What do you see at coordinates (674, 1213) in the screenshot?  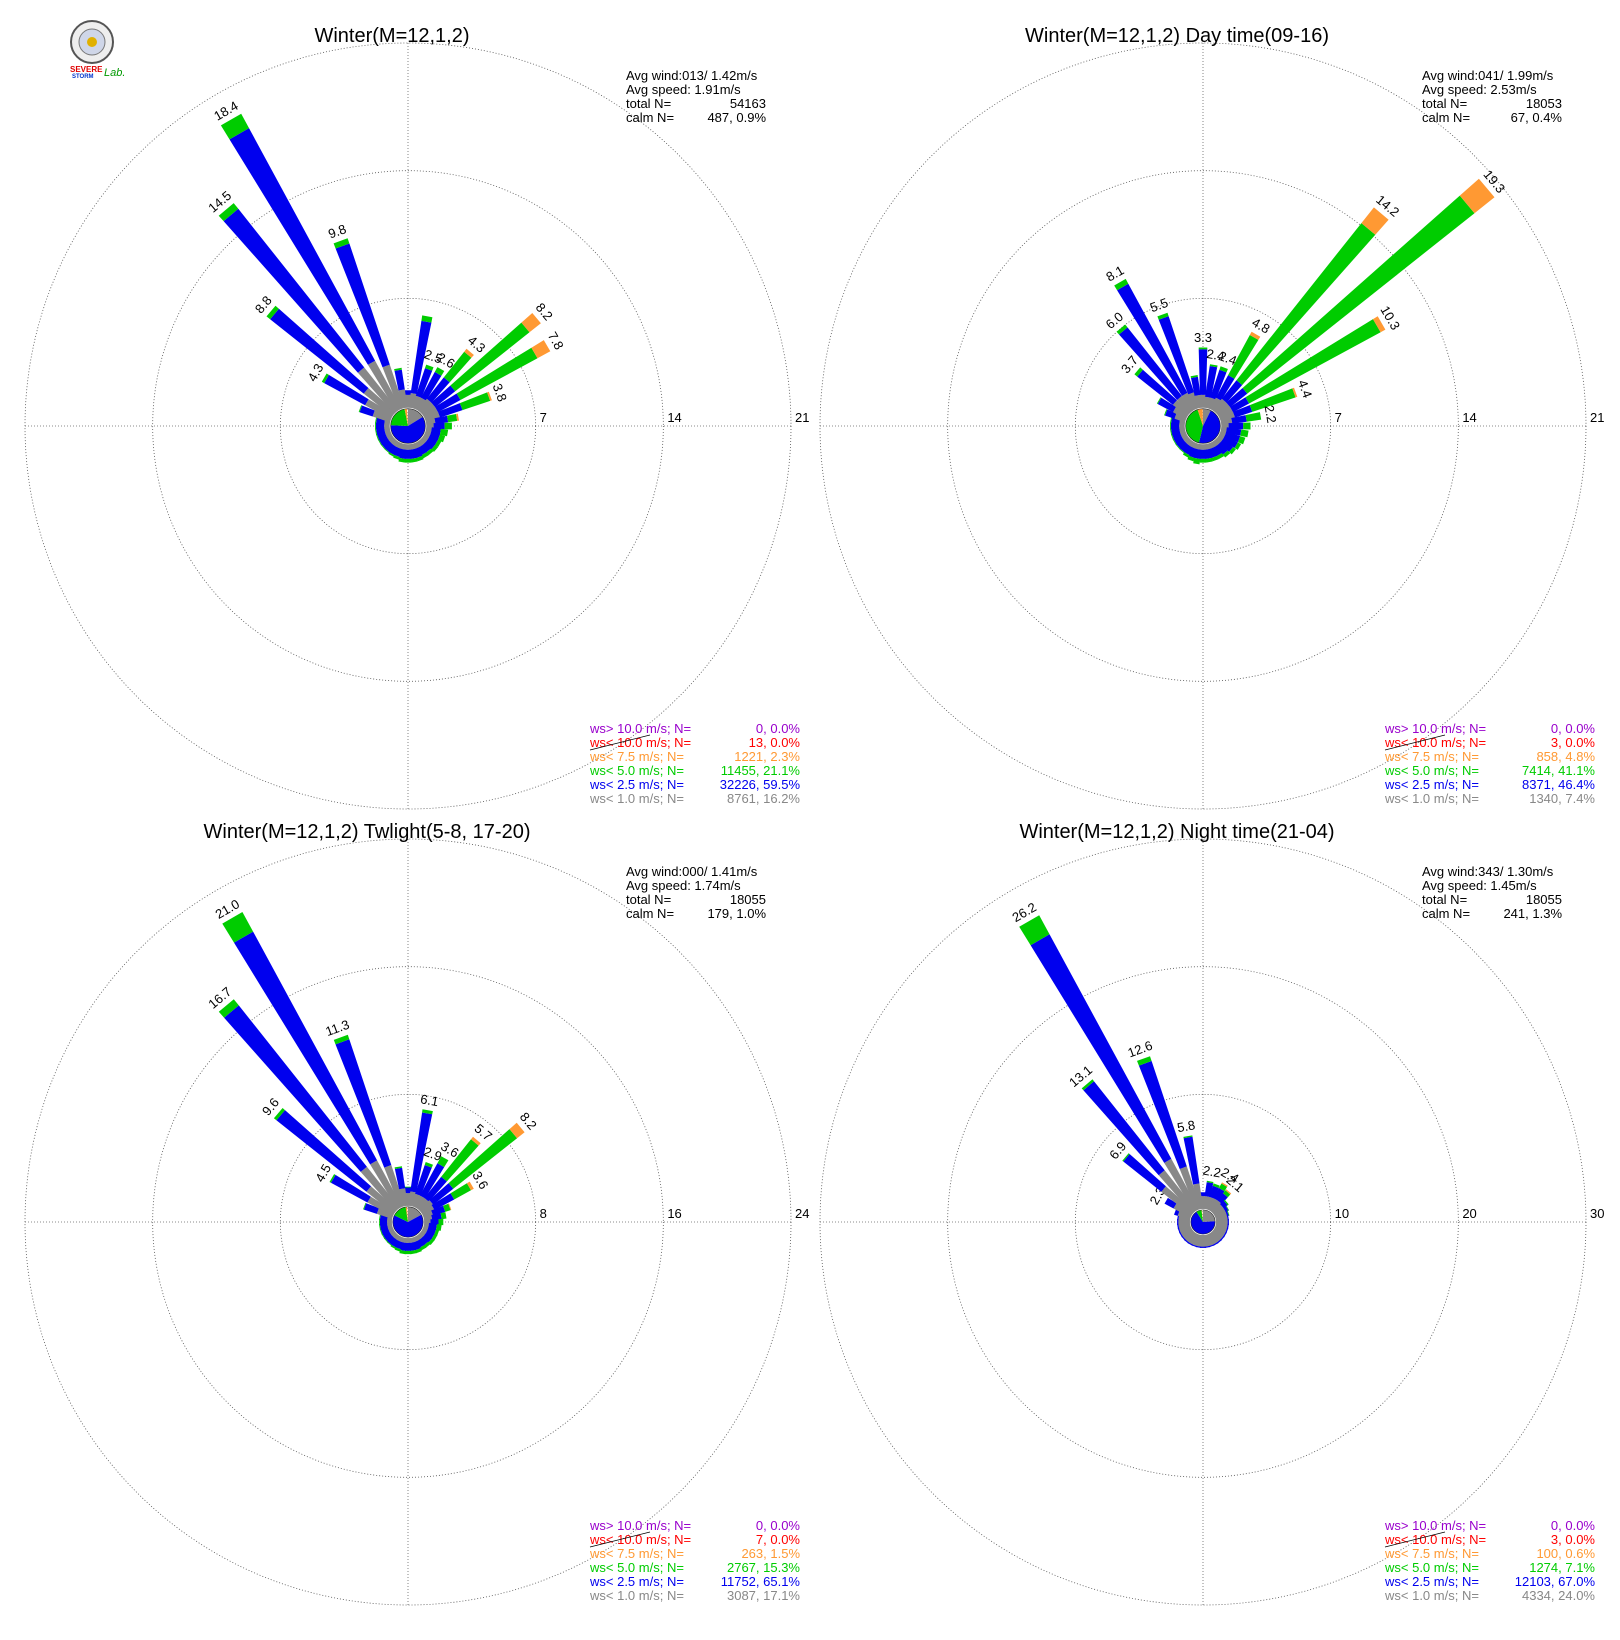 I see `ring-label: 16` at bounding box center [674, 1213].